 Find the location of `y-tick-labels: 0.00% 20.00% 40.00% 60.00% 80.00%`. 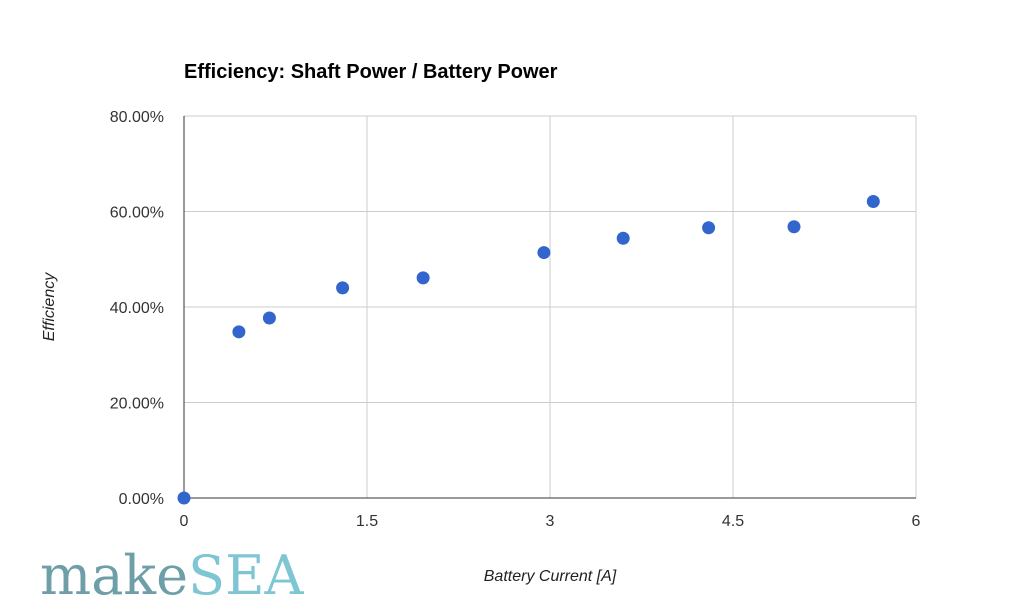

y-tick-labels: 0.00% 20.00% 40.00% 60.00% 80.00% is located at coordinates (137, 308).